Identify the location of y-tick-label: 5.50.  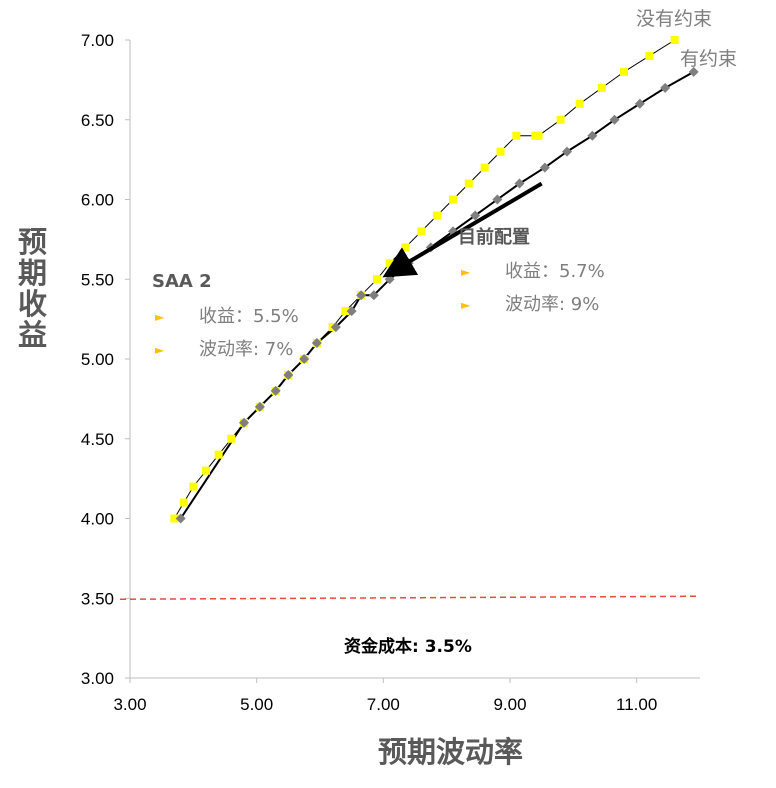
(97, 279).